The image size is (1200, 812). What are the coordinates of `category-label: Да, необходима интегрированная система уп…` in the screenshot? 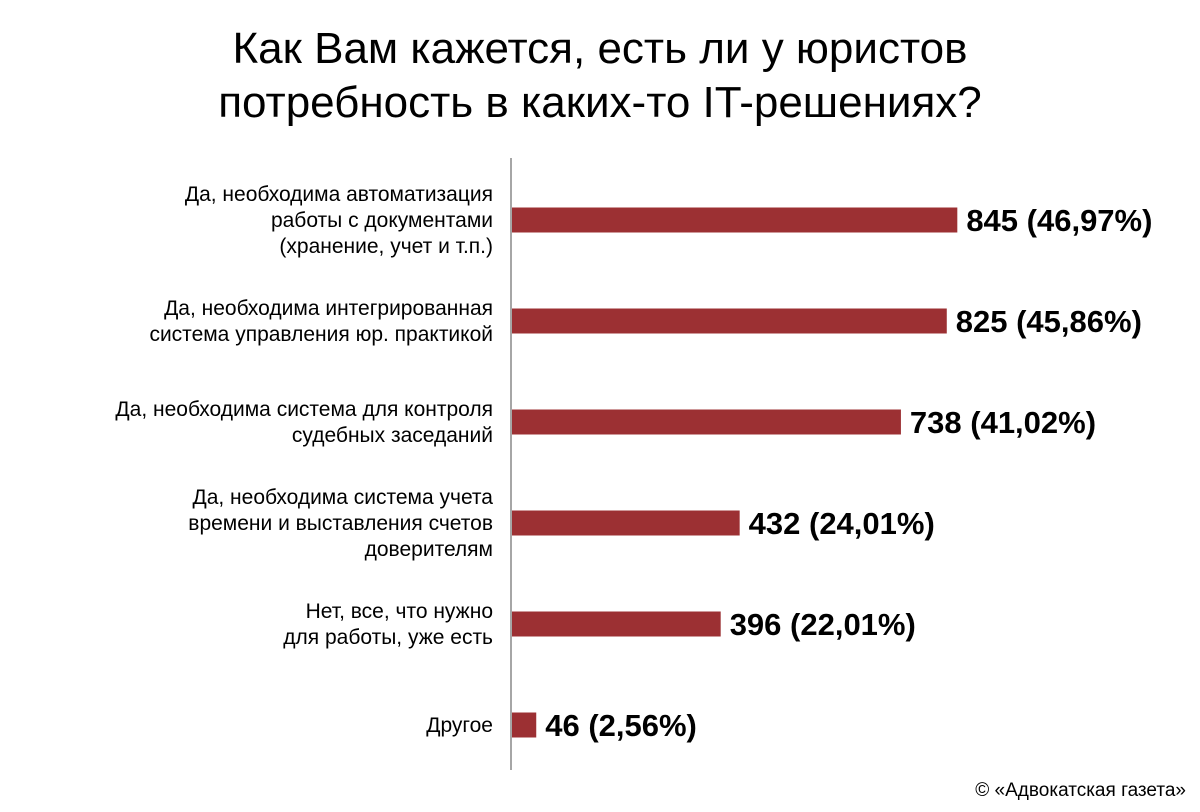 It's located at (321, 321).